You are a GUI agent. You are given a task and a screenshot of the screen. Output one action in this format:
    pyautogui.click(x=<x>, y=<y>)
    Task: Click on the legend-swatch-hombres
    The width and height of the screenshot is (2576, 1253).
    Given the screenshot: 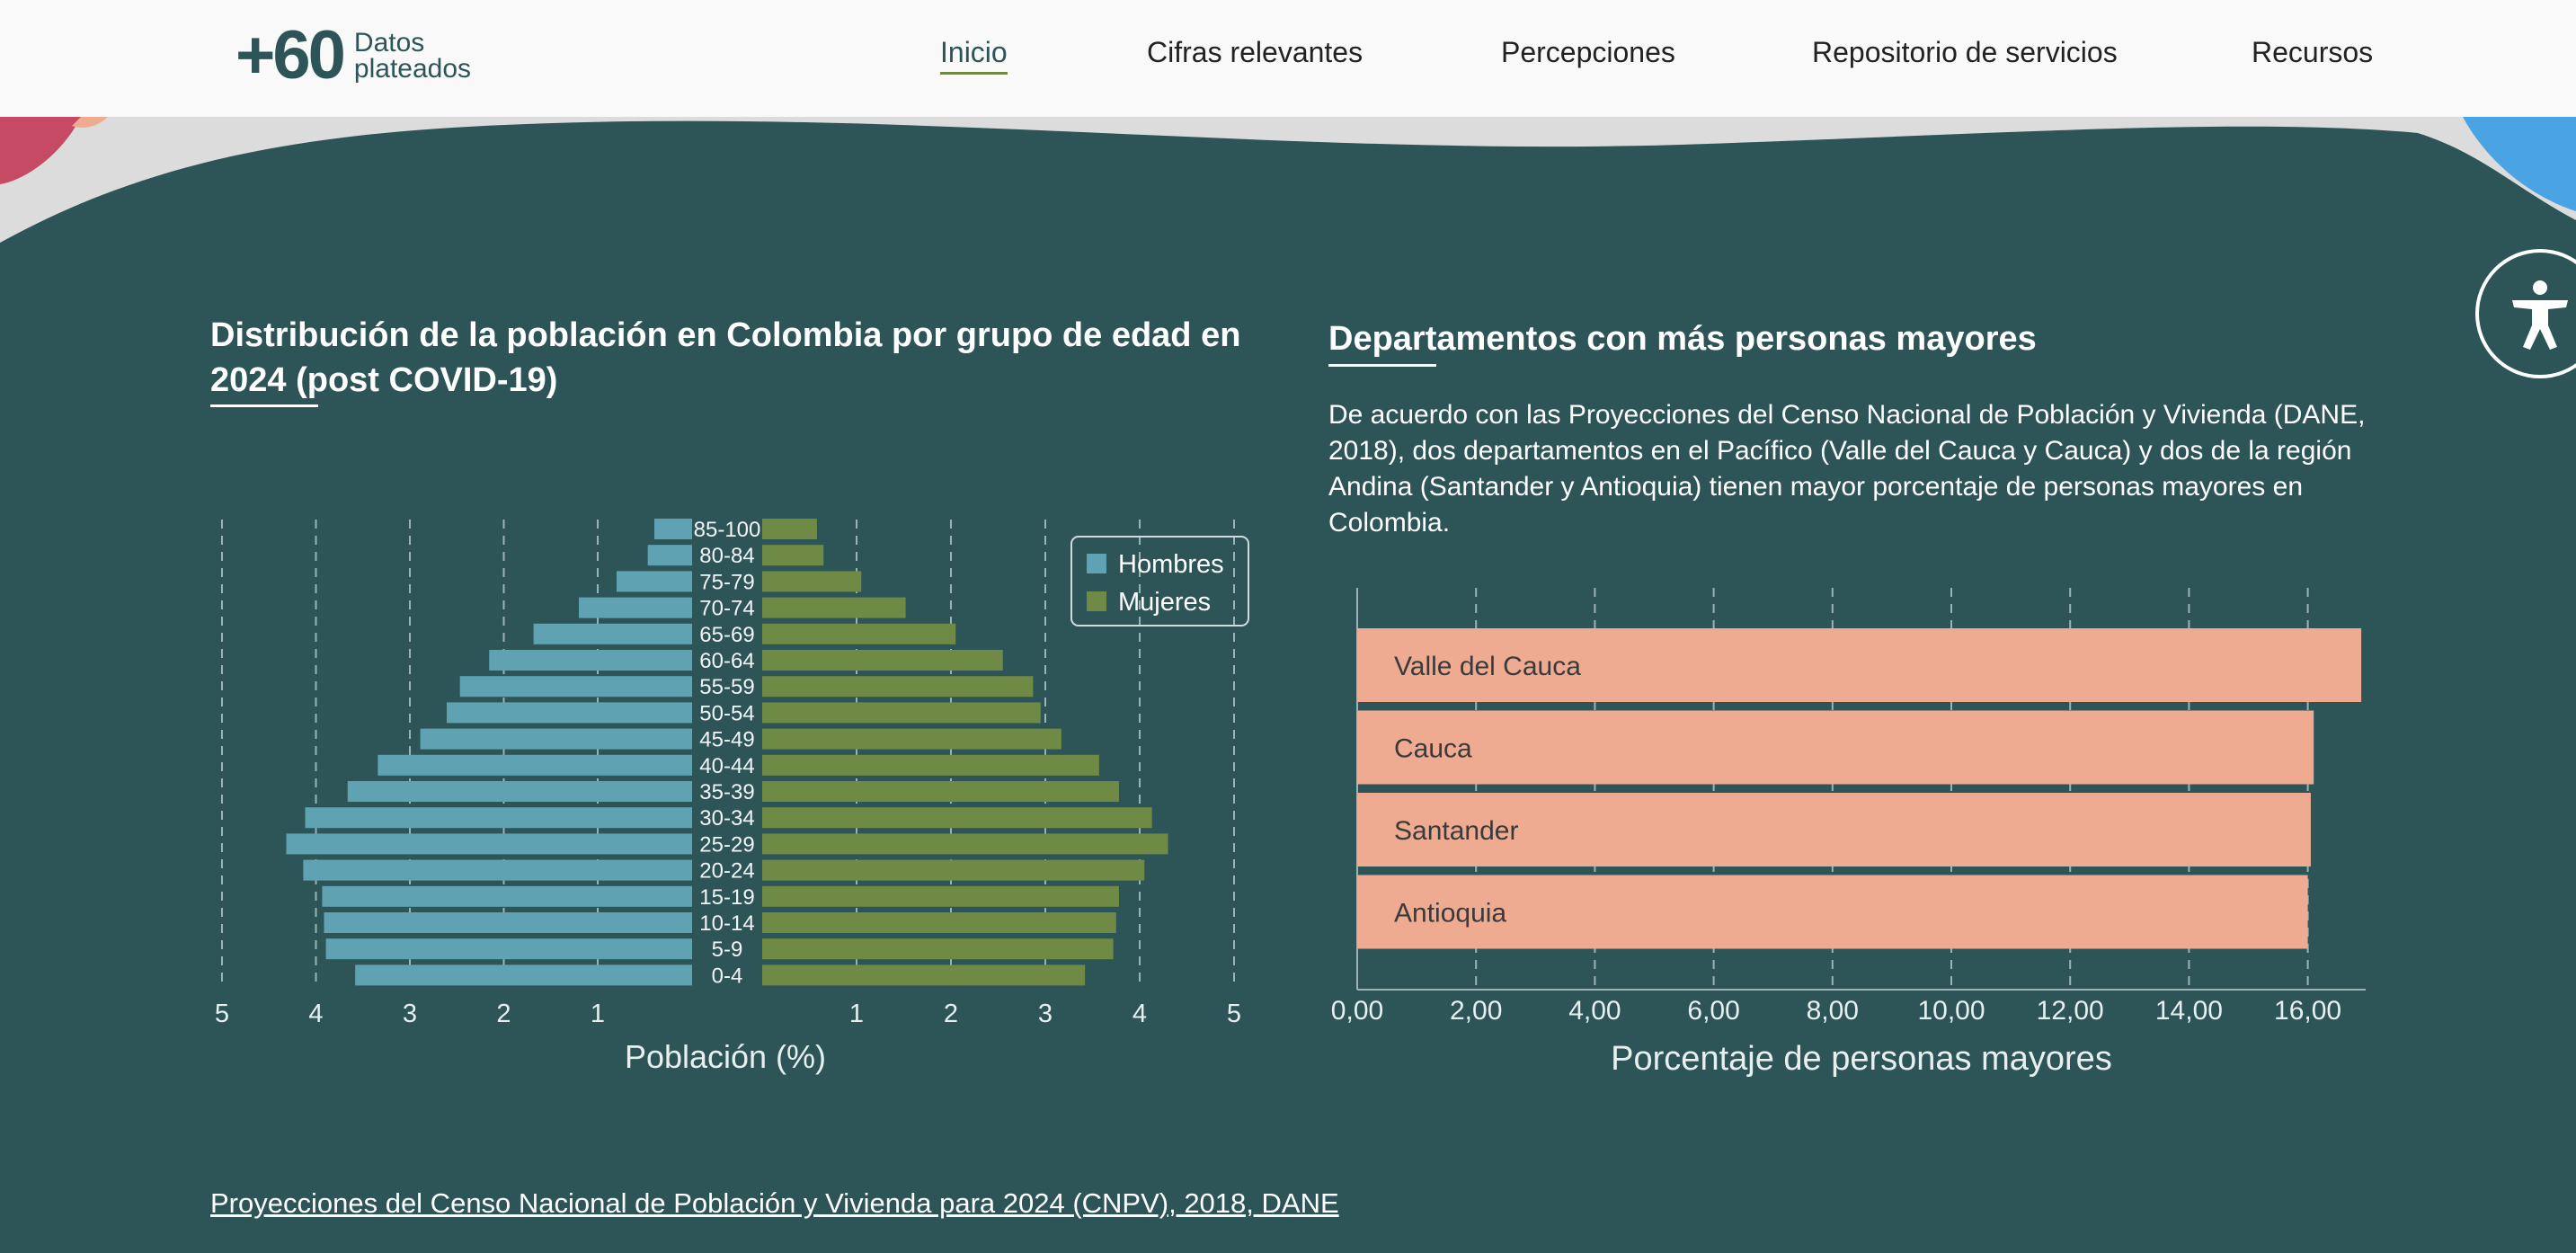 What is the action you would take?
    pyautogui.click(x=1096, y=563)
    